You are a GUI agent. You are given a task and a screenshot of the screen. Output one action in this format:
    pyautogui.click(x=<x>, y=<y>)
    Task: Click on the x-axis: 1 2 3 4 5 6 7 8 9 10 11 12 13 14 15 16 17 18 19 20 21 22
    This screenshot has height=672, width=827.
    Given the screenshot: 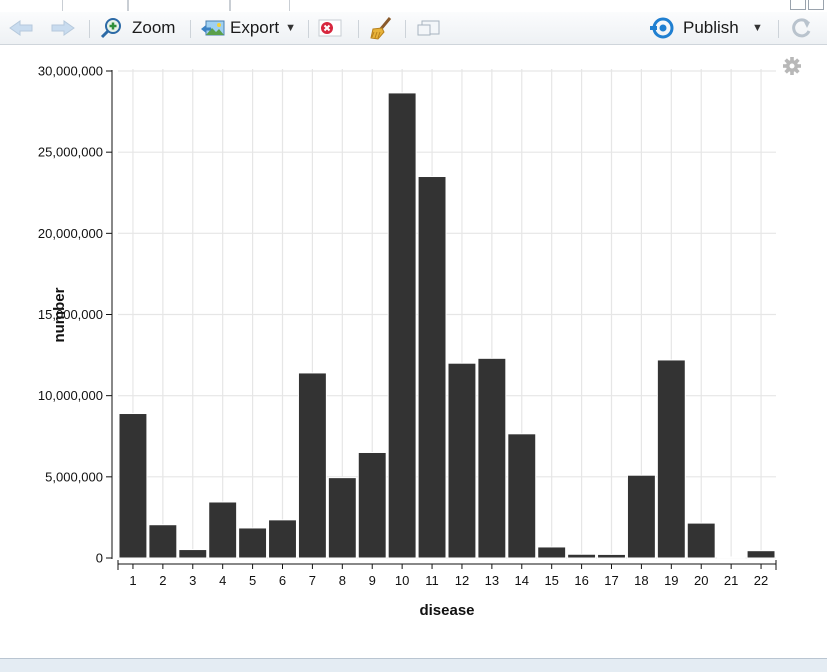 What is the action you would take?
    pyautogui.click(x=447, y=574)
    